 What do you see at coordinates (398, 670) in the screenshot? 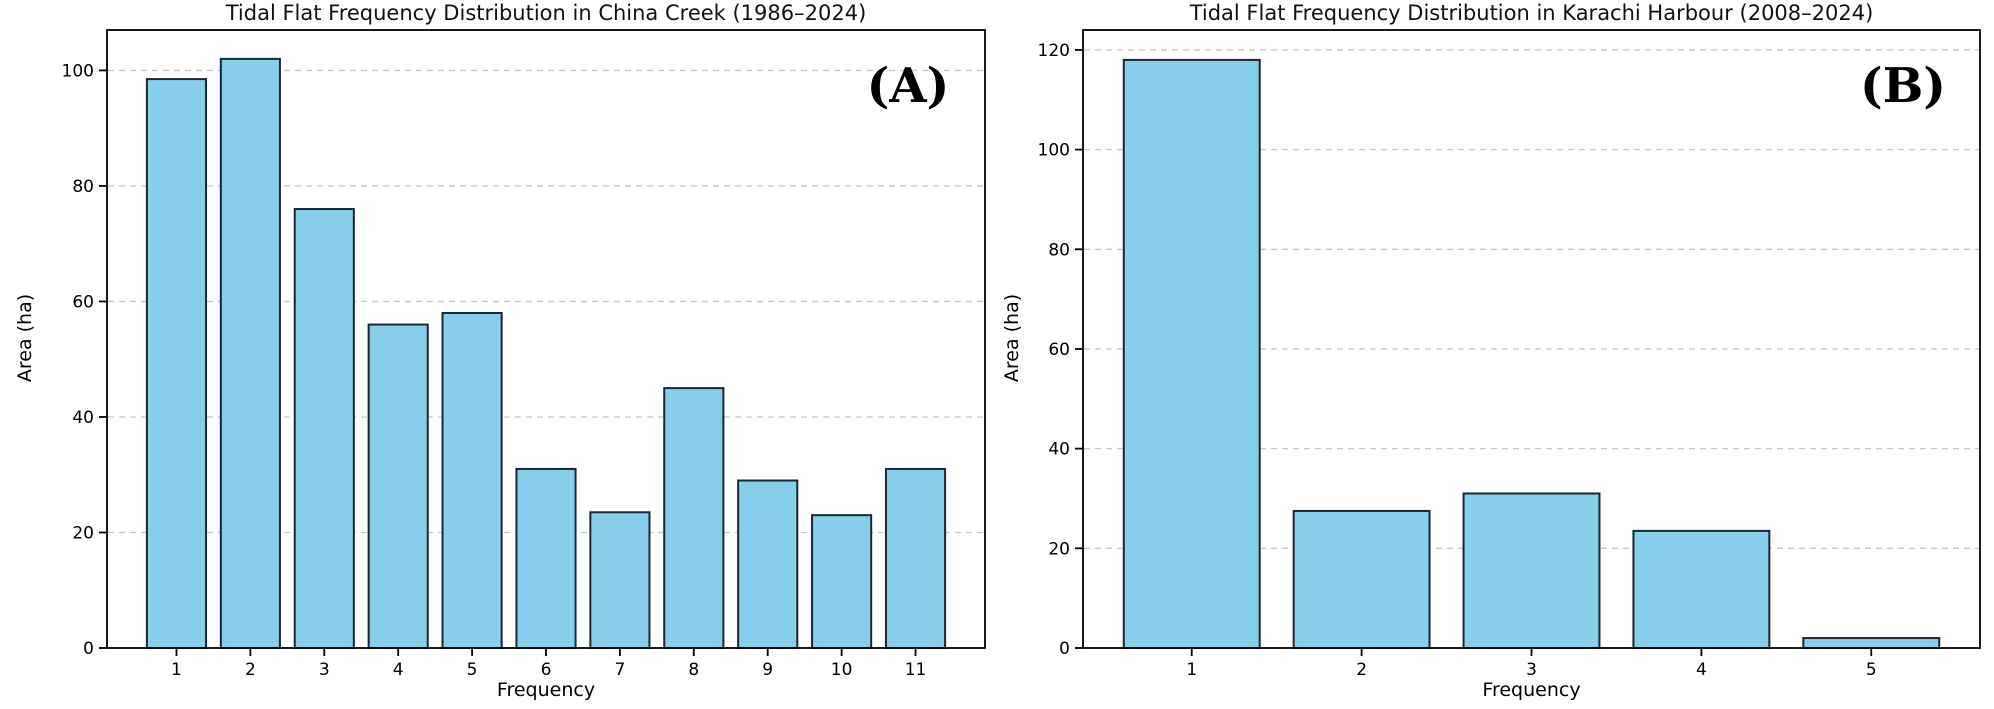
I see `x-tick-label-a-4: 4` at bounding box center [398, 670].